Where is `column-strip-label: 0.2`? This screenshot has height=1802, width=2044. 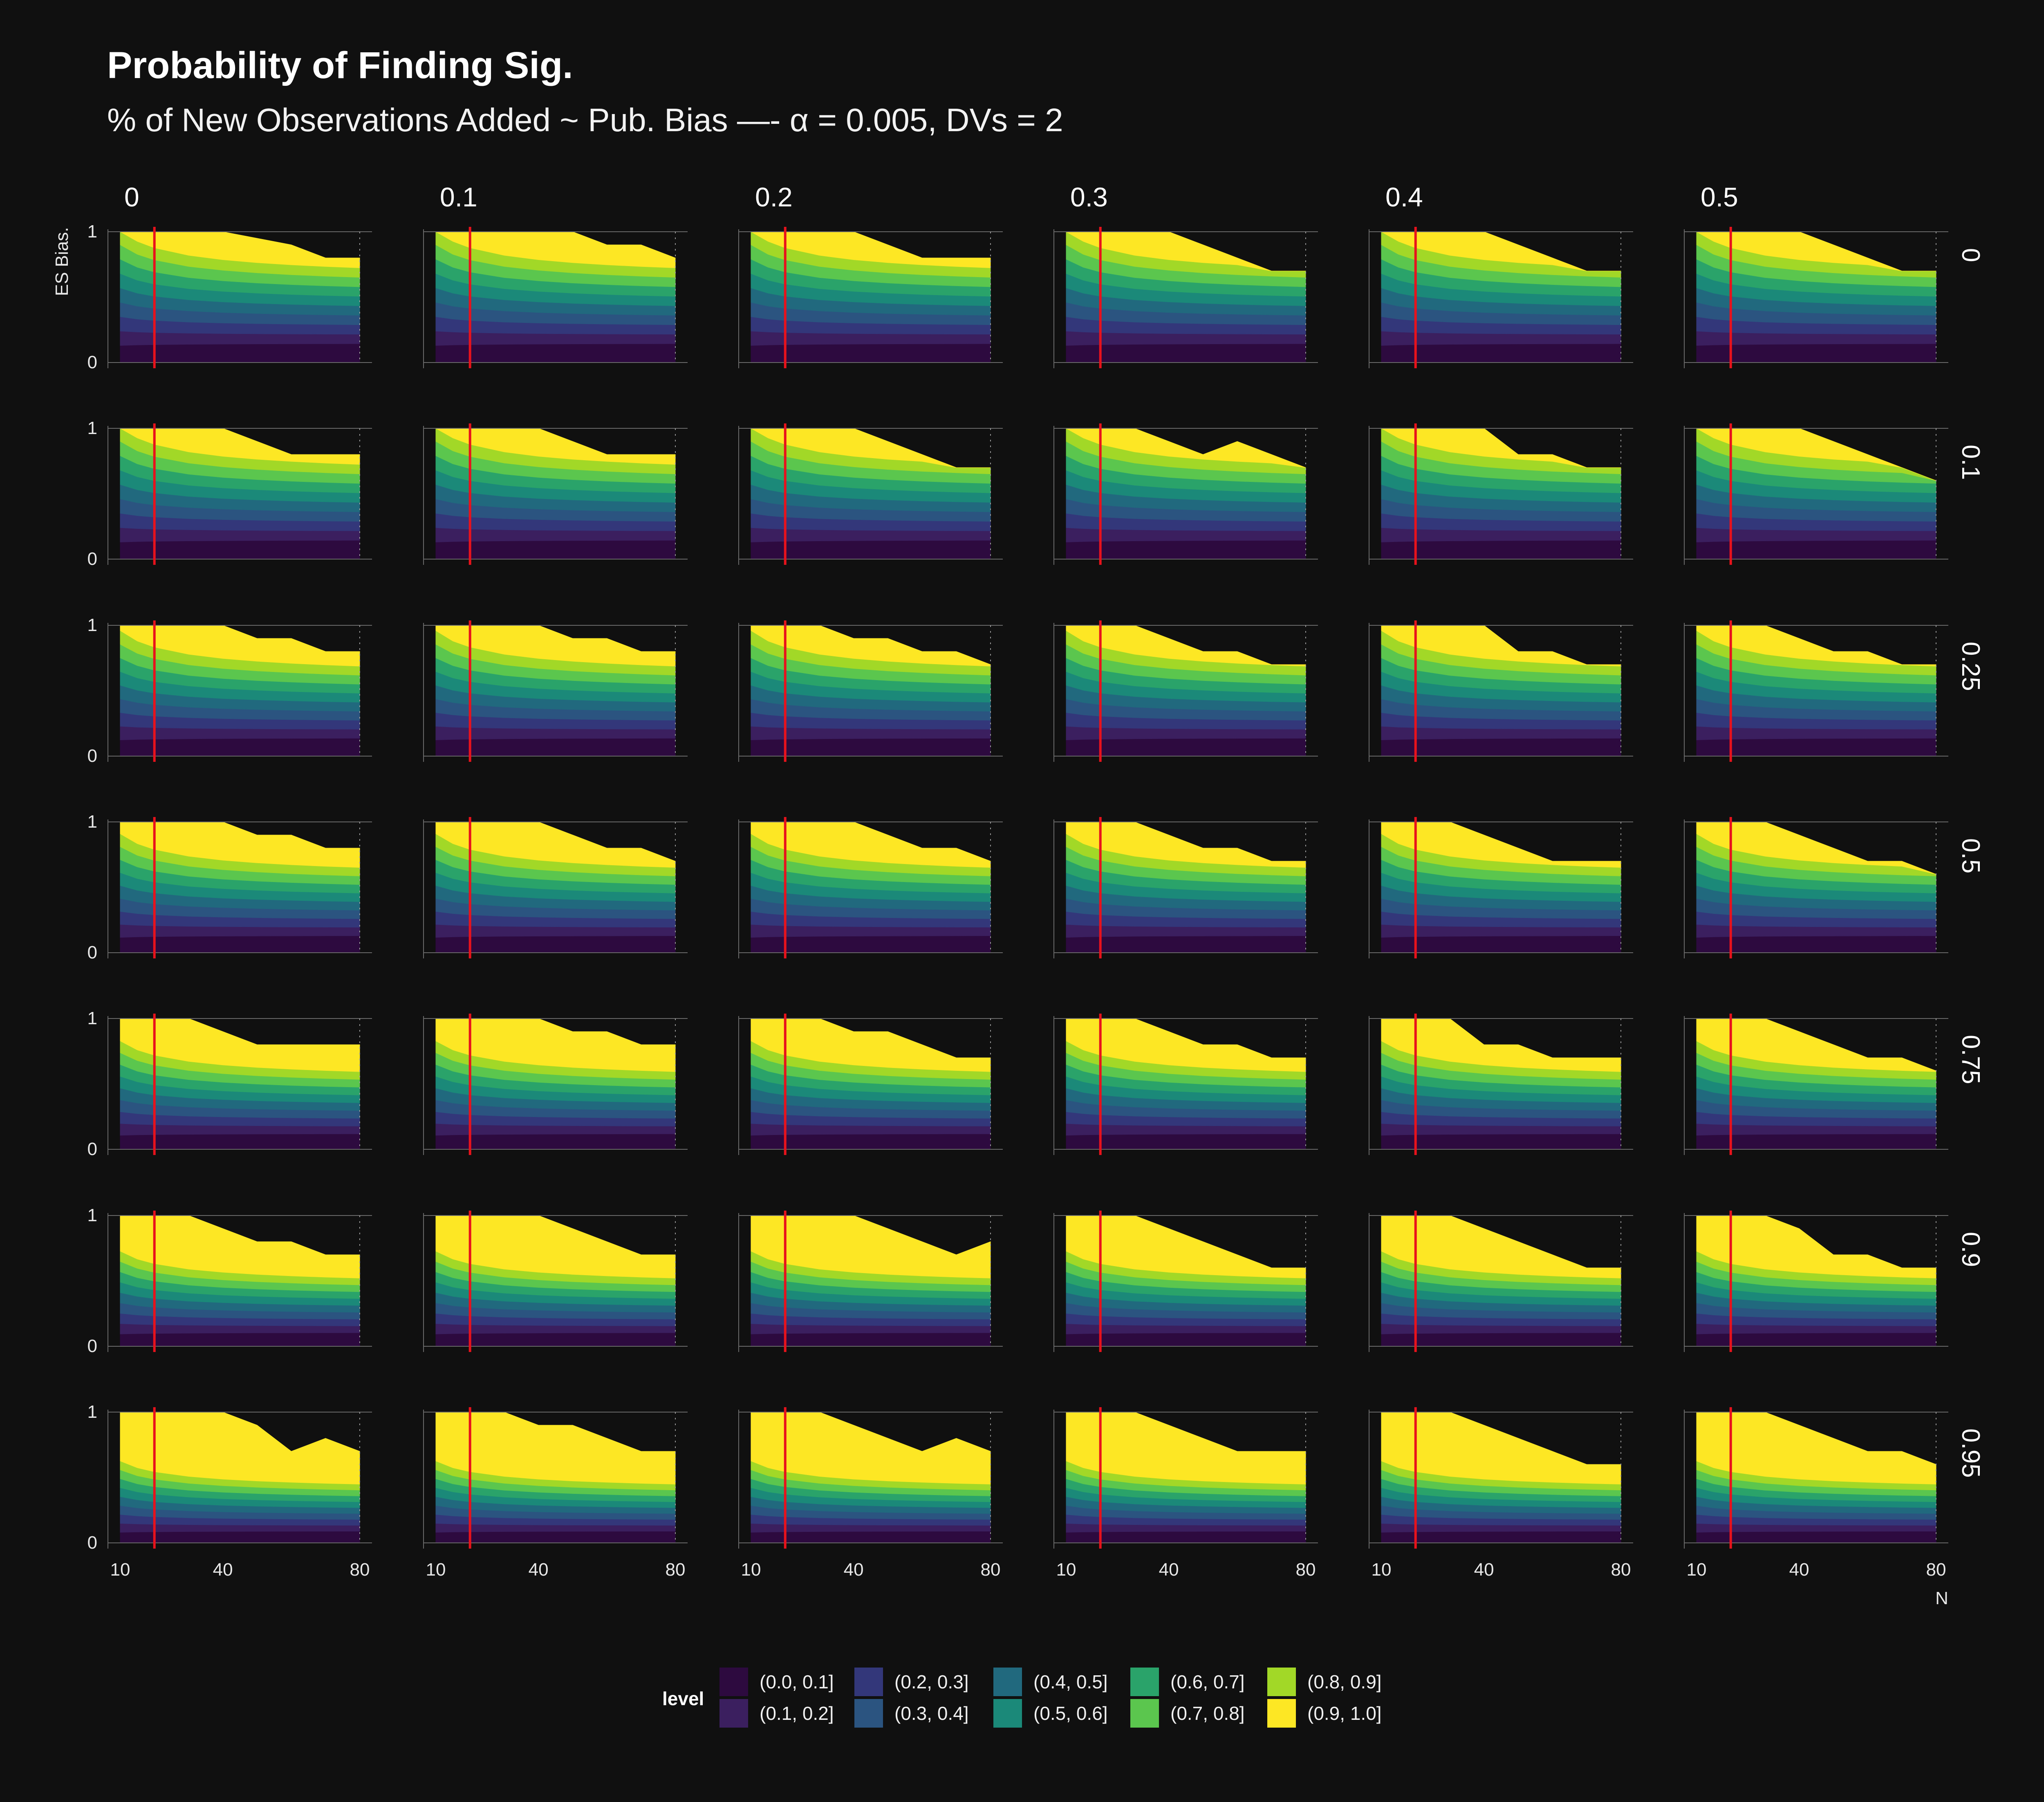
column-strip-label: 0.2 is located at coordinates (774, 197).